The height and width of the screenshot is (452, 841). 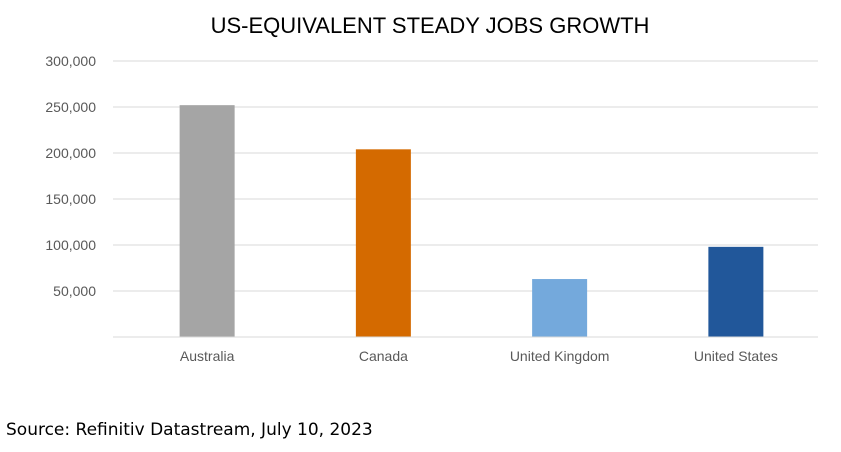 What do you see at coordinates (70, 107) in the screenshot?
I see `y-tick-label: 250,000` at bounding box center [70, 107].